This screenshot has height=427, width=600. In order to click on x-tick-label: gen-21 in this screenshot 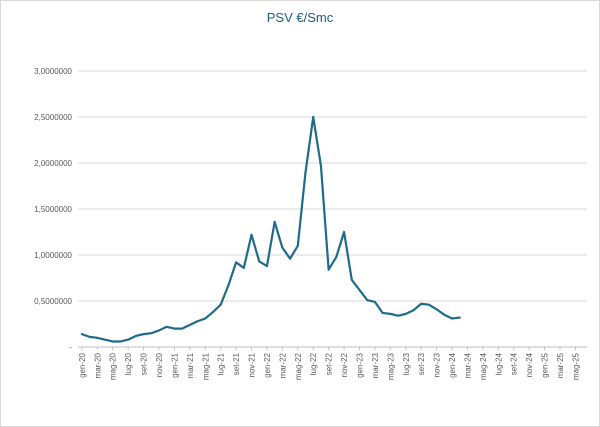, I will do `click(174, 364)`.